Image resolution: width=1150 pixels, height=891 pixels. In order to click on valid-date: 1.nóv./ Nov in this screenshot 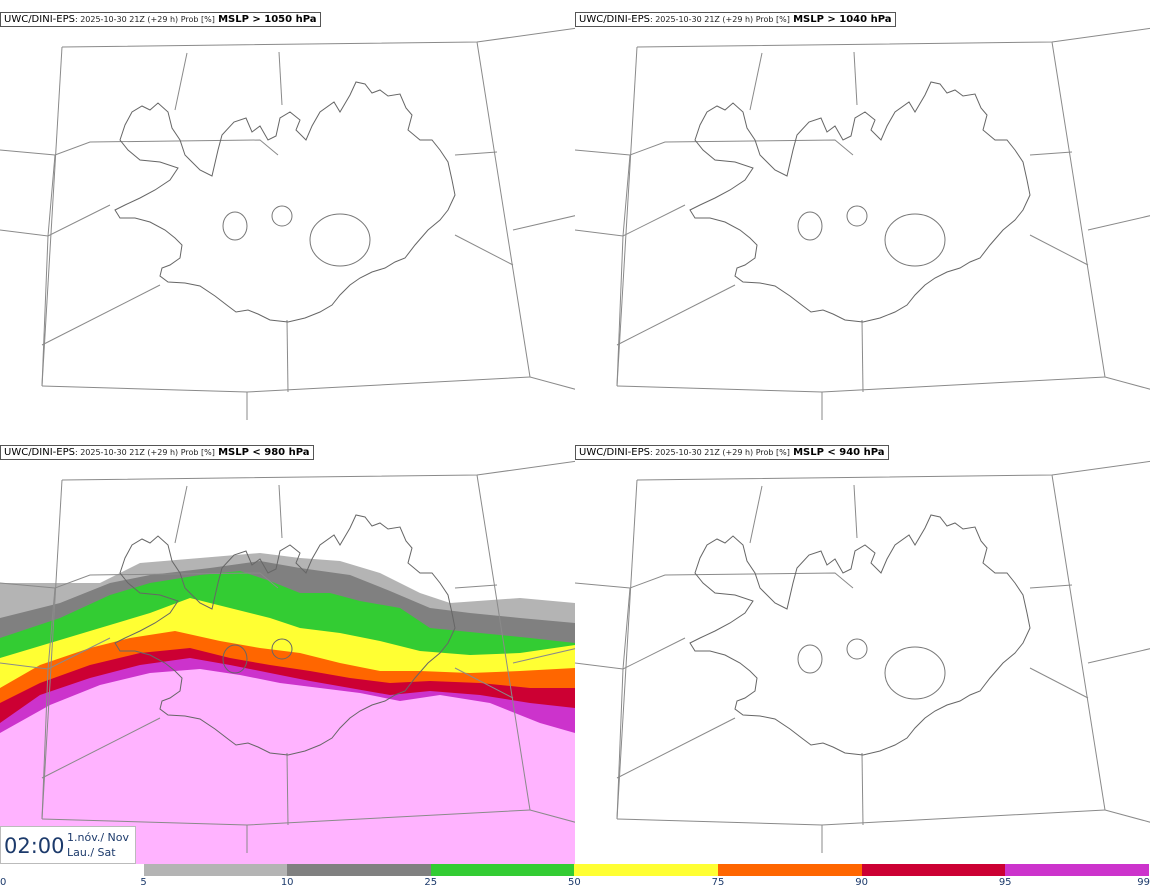, I will do `click(98, 837)`.